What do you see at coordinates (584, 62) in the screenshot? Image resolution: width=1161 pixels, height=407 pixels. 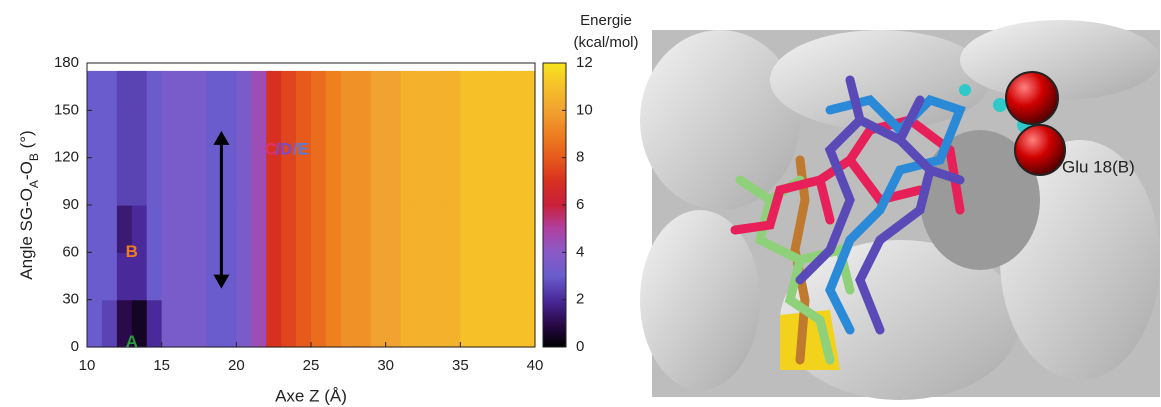 I see `colorbar-tick-label: 12` at bounding box center [584, 62].